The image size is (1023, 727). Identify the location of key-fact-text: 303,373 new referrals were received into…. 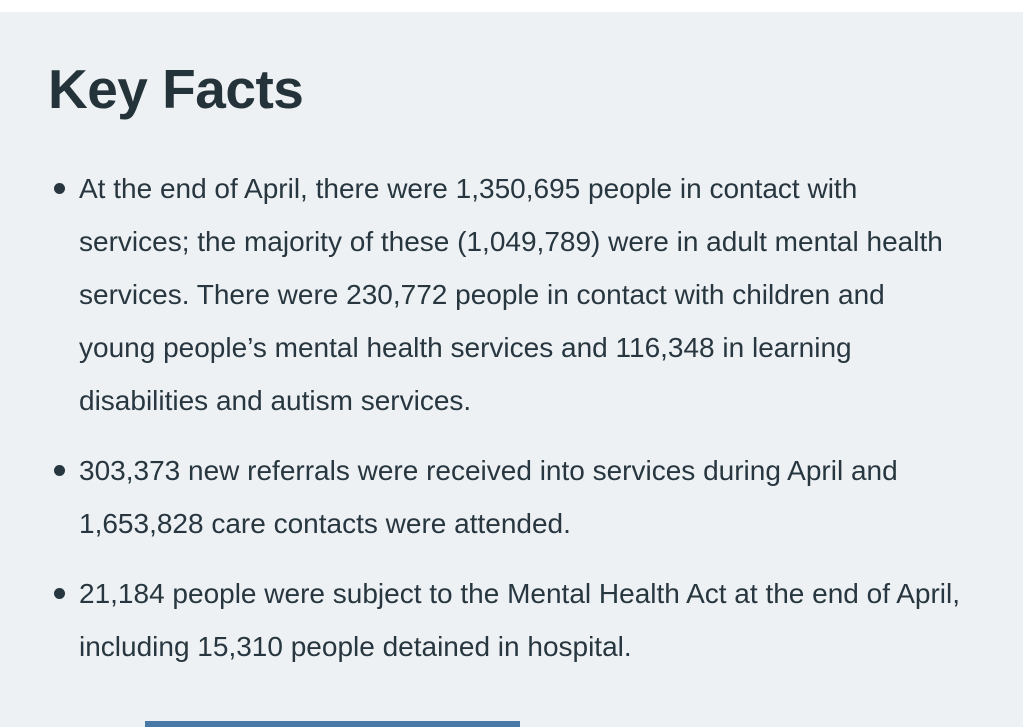
(488, 497).